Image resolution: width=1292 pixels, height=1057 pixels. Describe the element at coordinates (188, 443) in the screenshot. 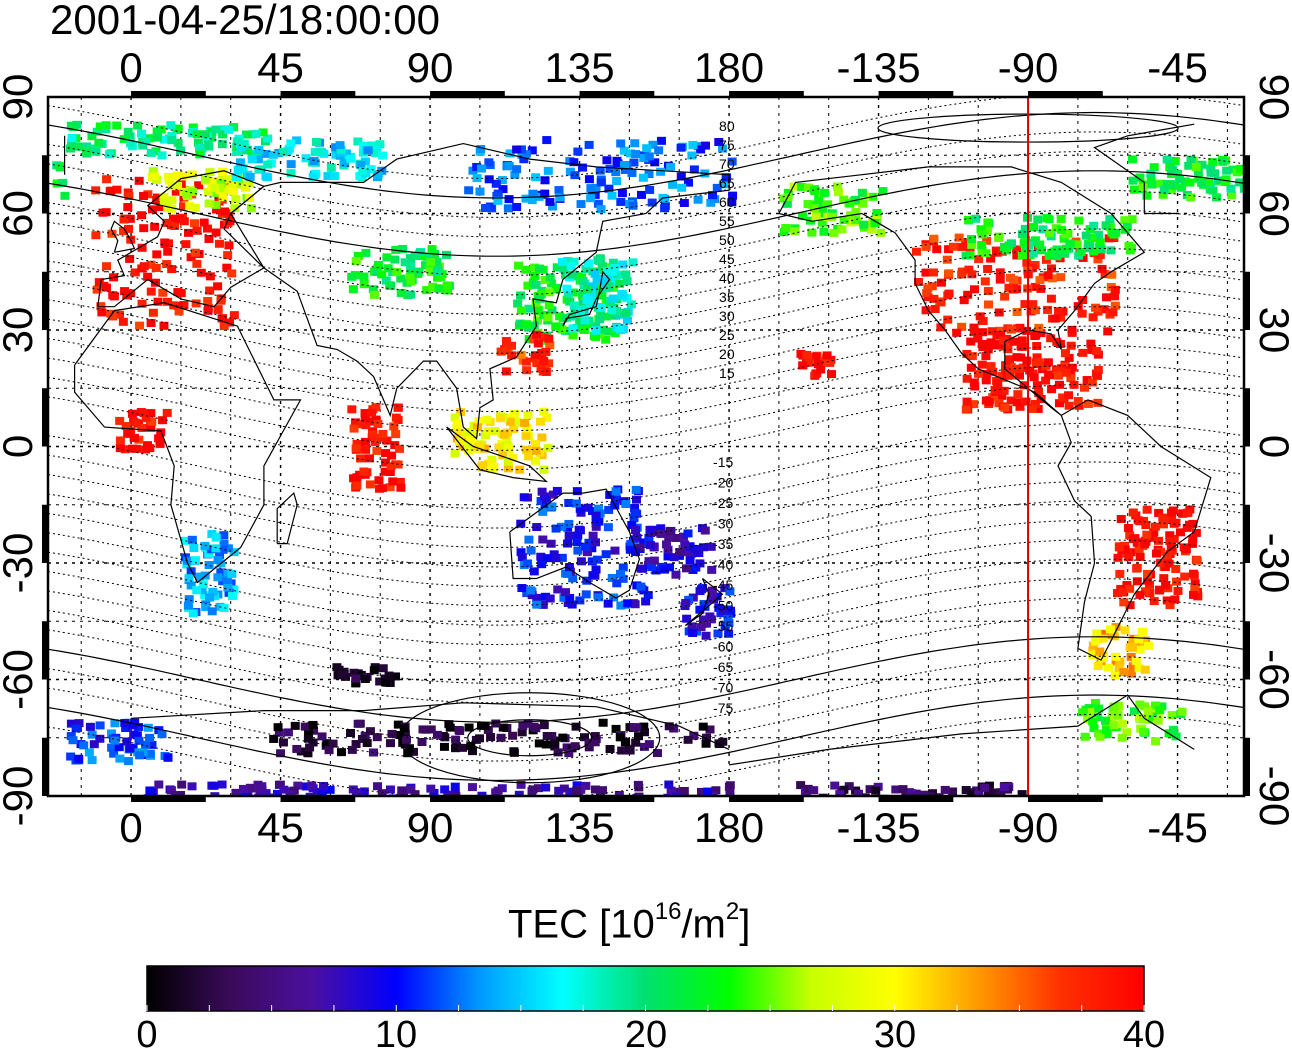

I see `coastline-africa` at that location.